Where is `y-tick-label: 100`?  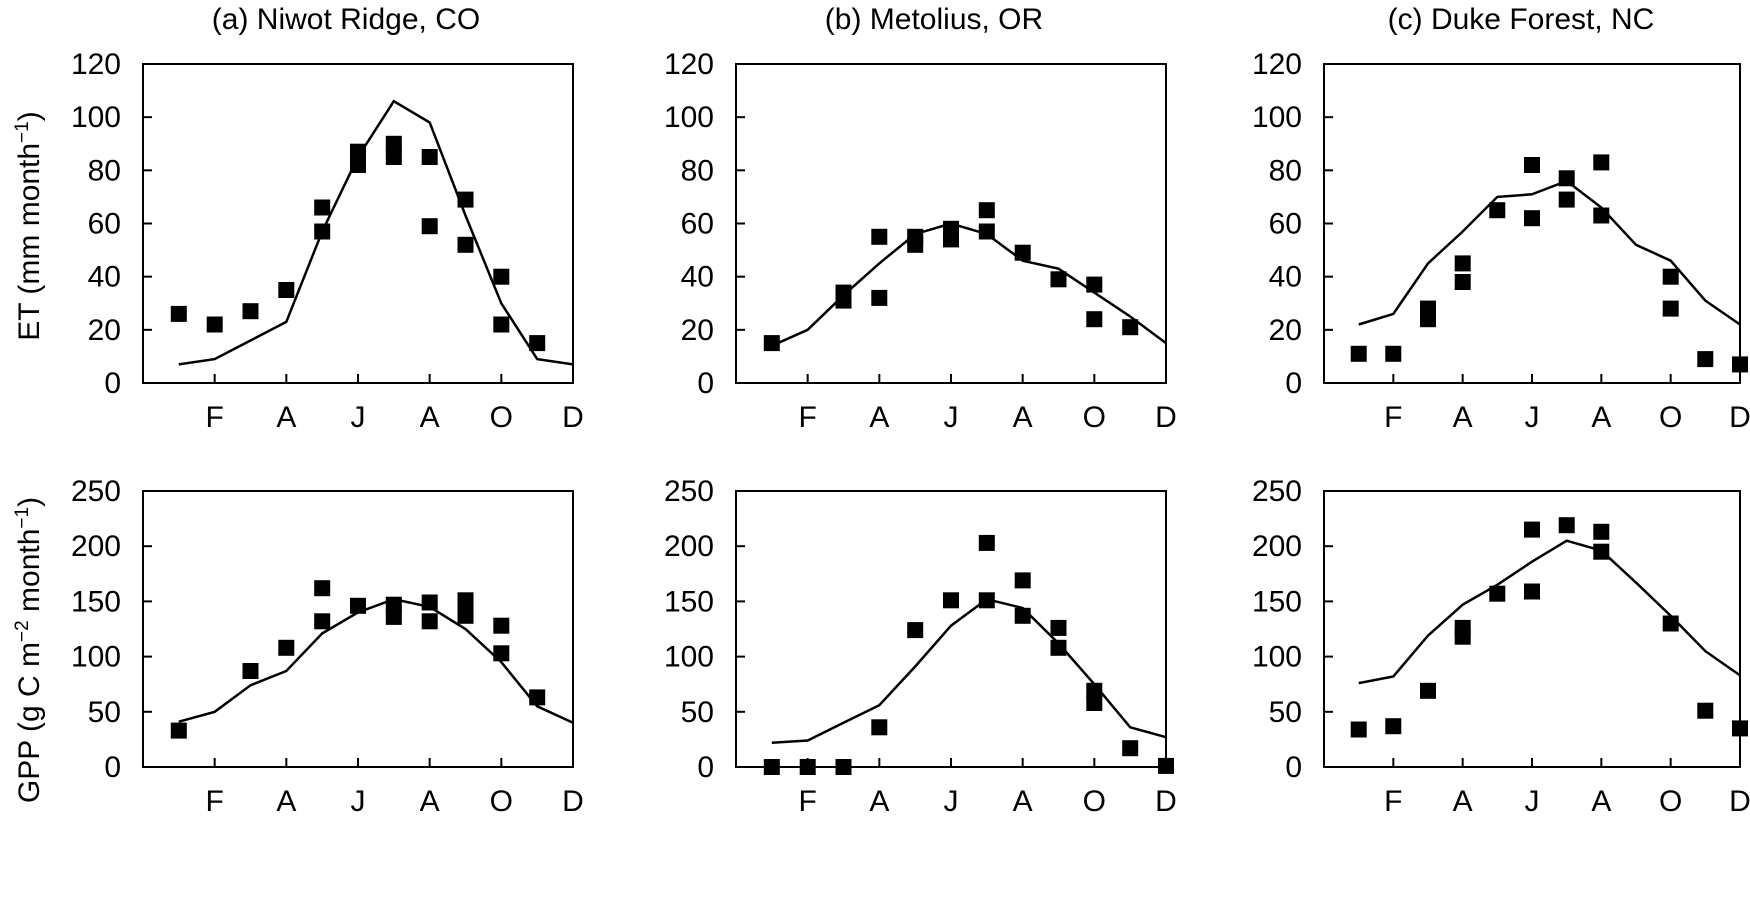
y-tick-label: 100 is located at coordinates (1277, 117).